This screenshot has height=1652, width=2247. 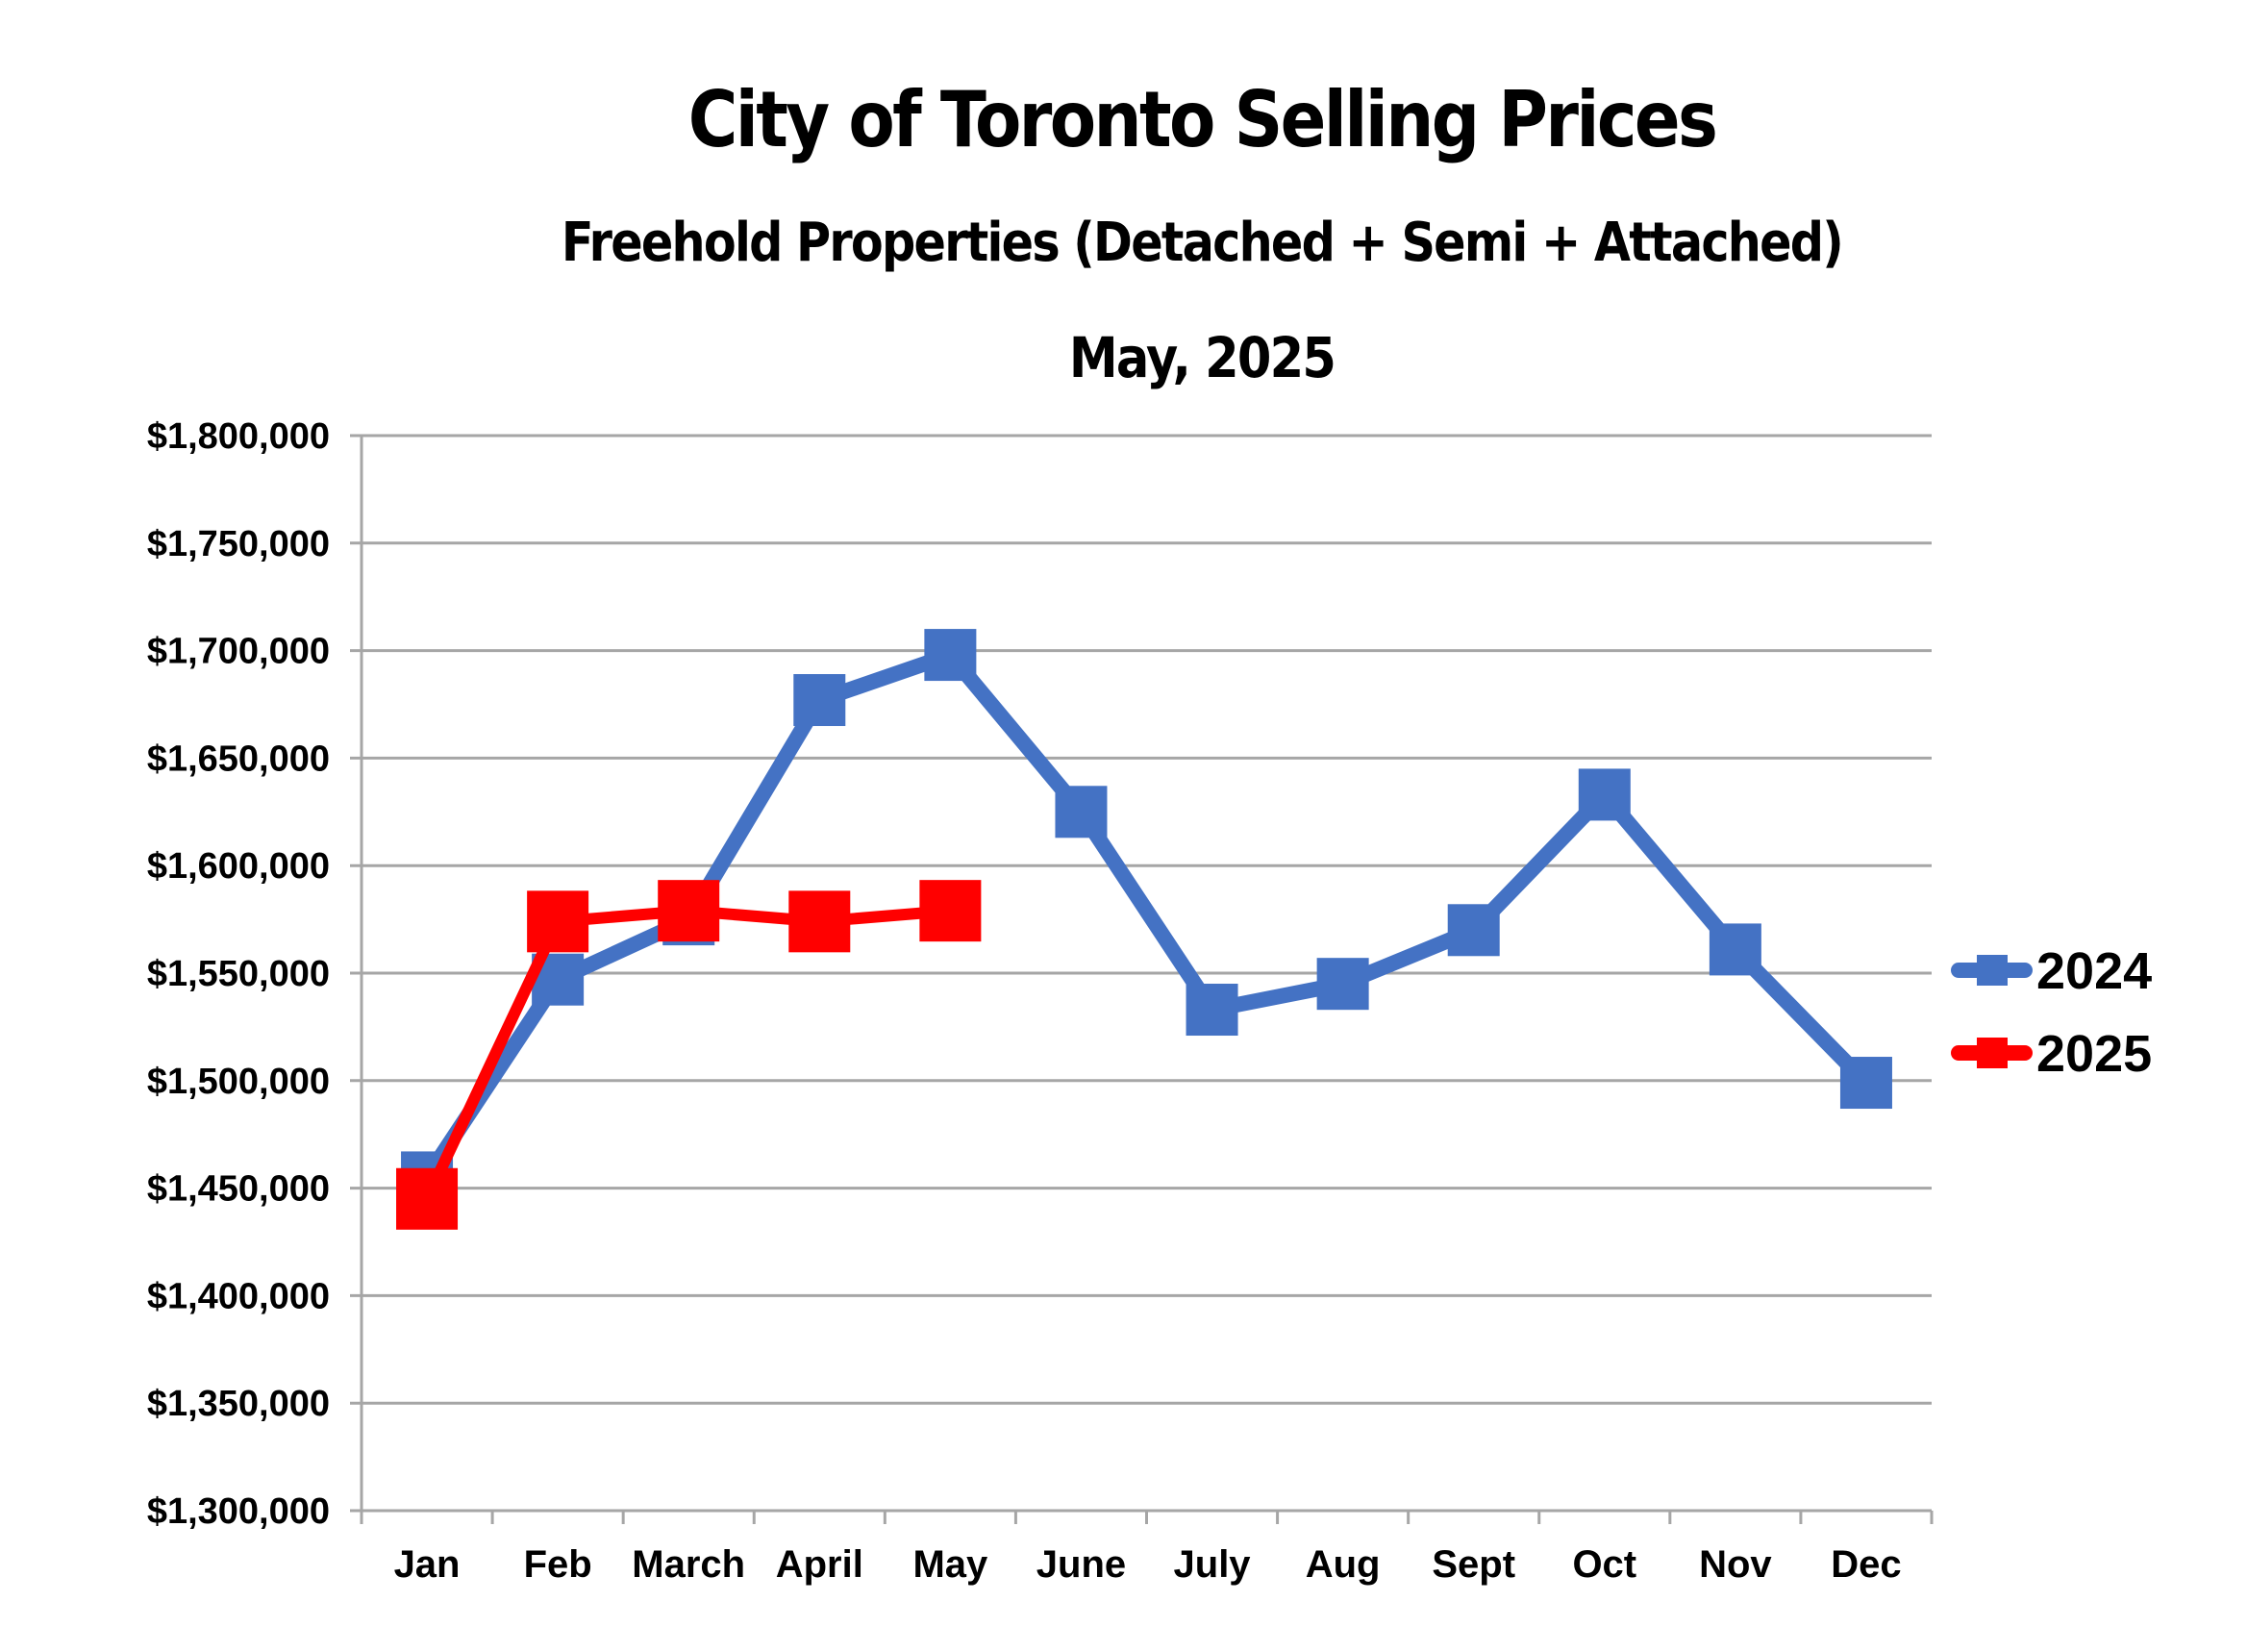 I want to click on x-tick-label: Feb, so click(x=558, y=1565).